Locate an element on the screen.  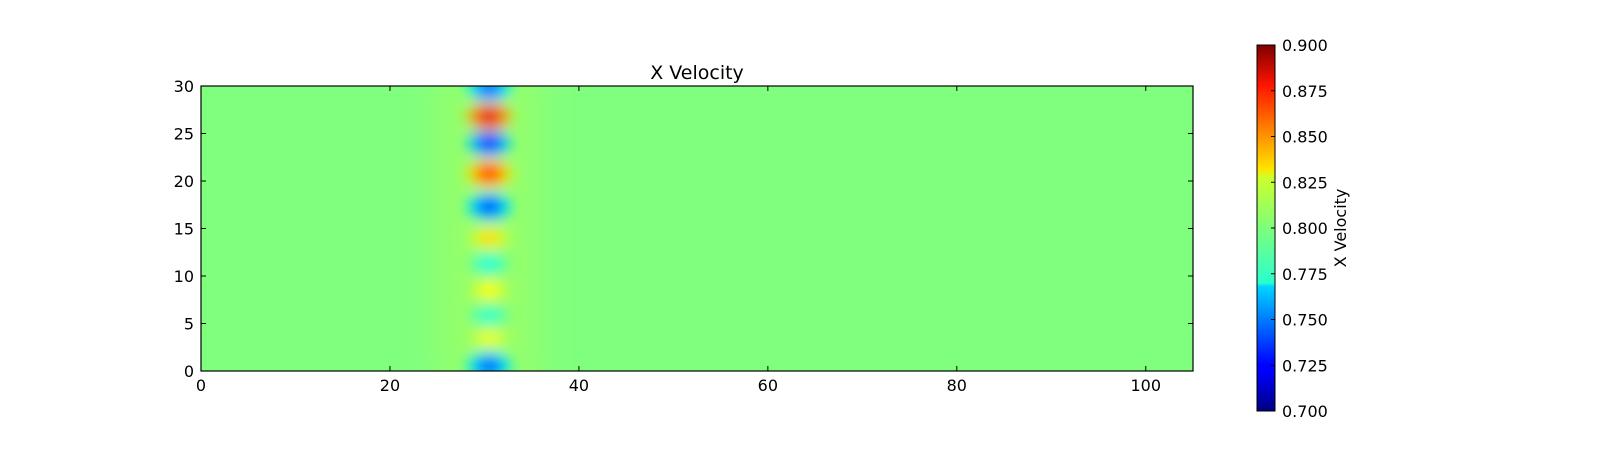
x-tick-label: 20 is located at coordinates (390, 385).